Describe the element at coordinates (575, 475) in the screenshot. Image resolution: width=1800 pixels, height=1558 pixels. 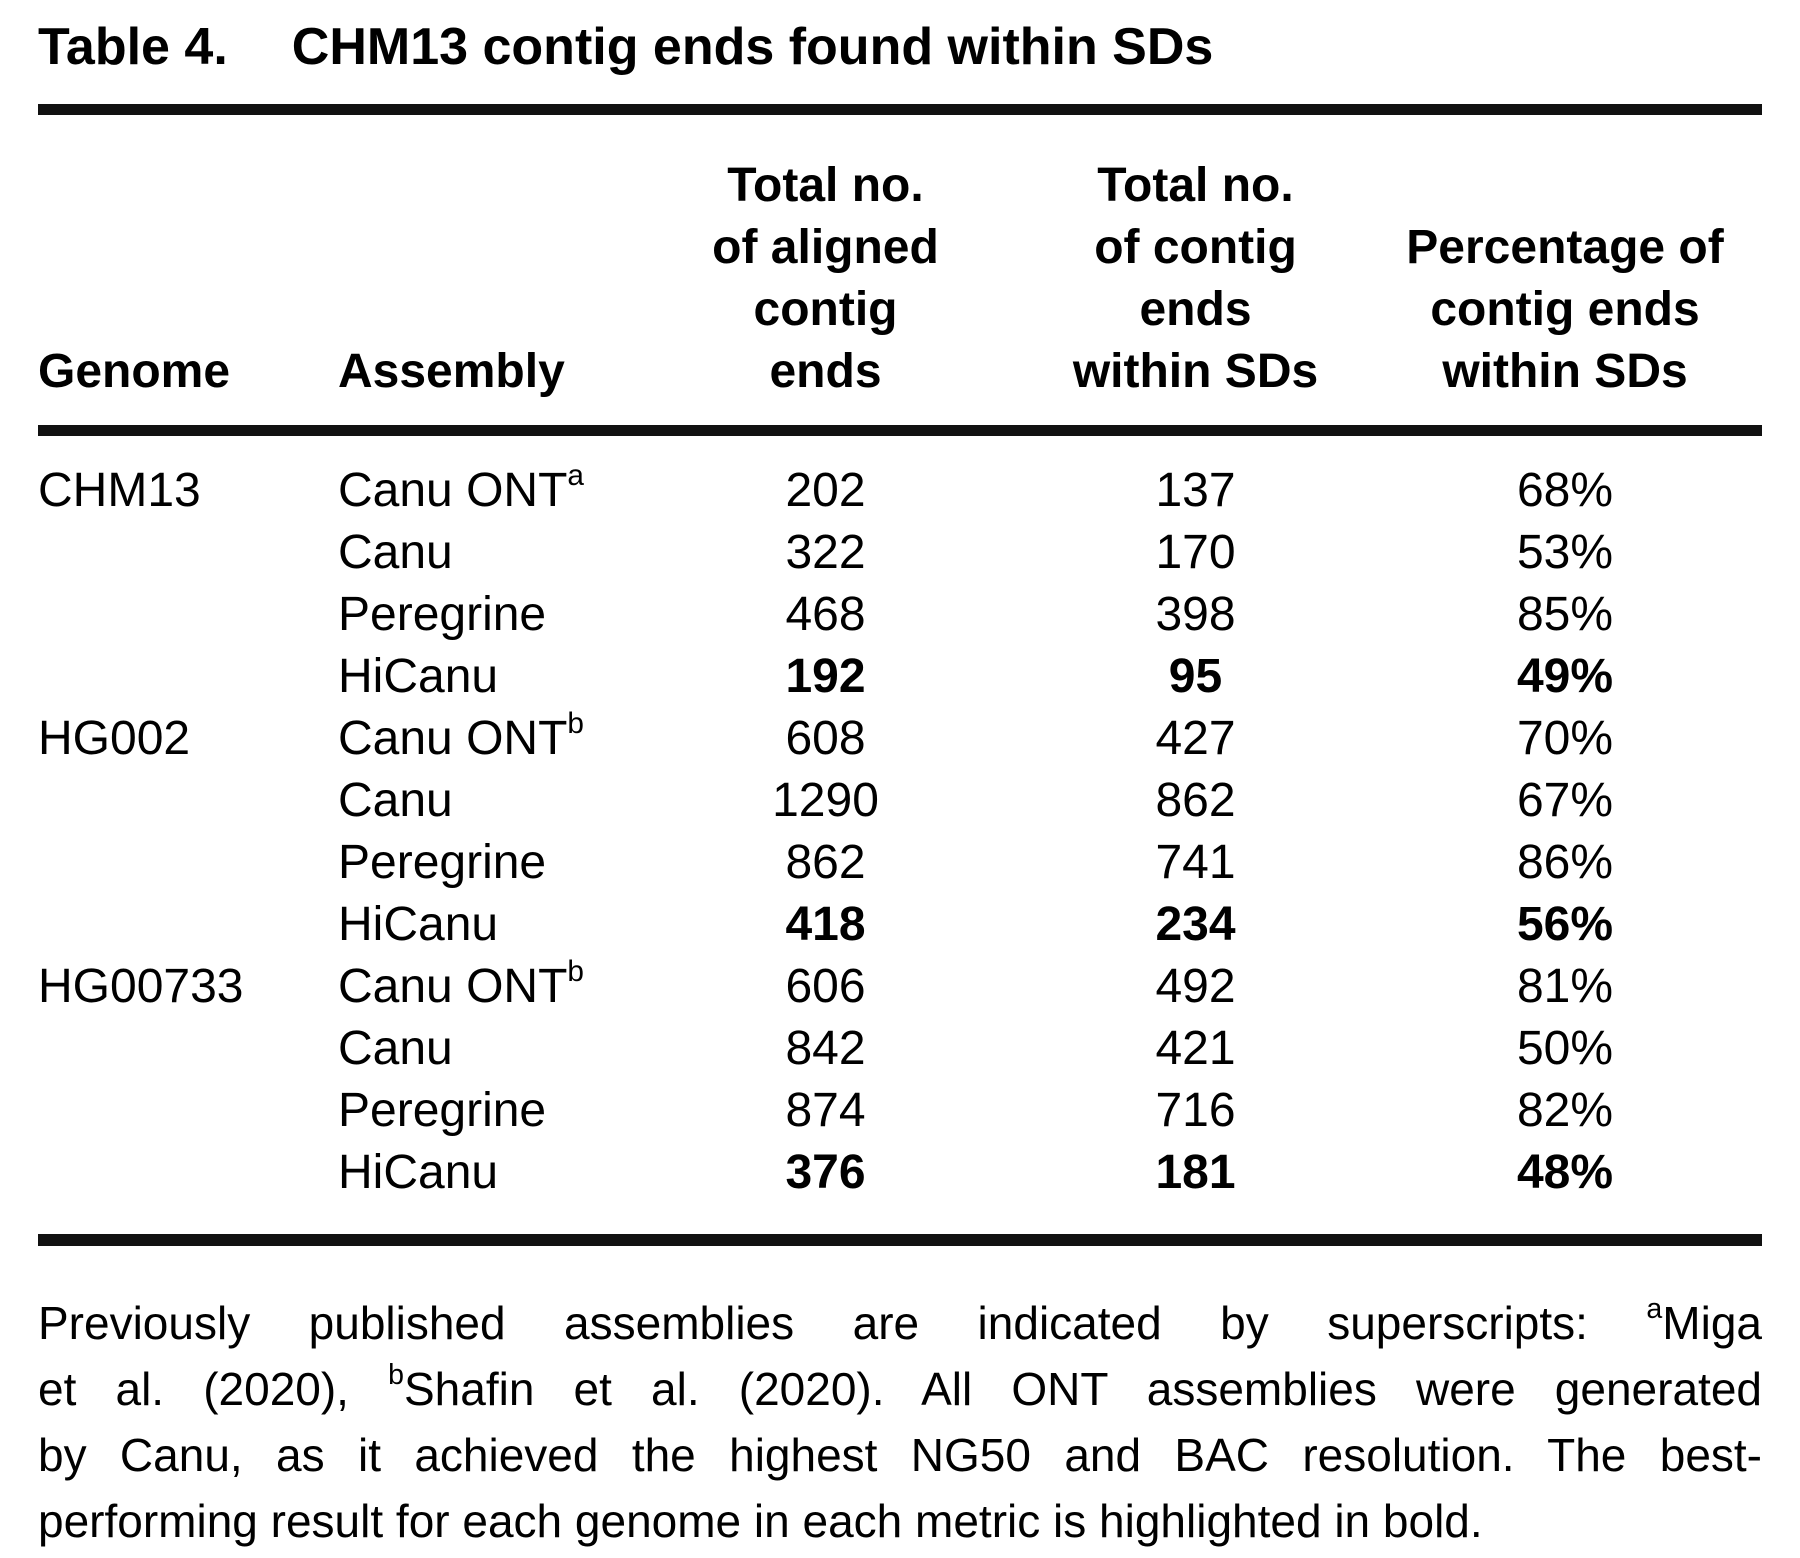
I see `assembly-superscript: a` at that location.